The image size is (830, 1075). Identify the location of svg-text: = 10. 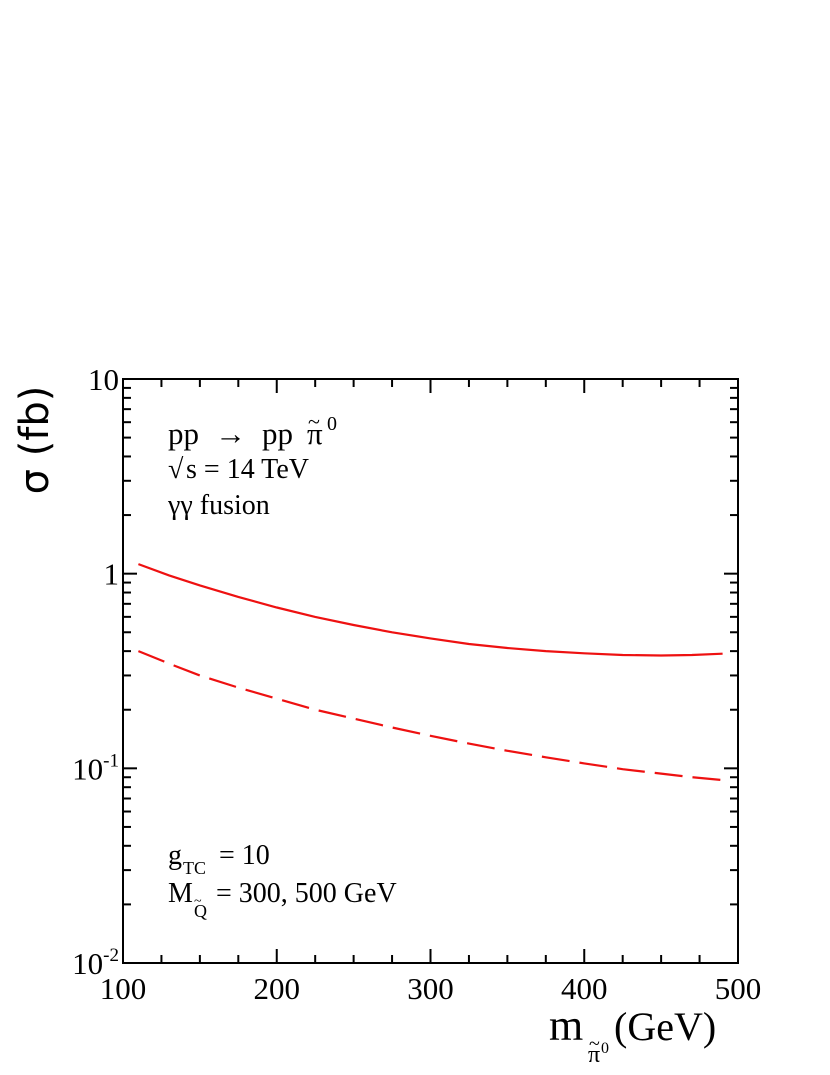
(244, 855).